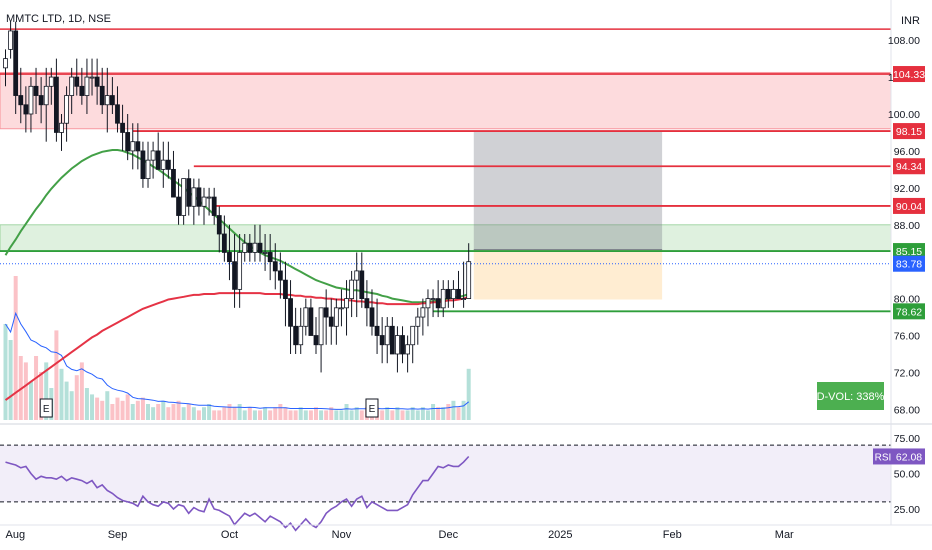  Describe the element at coordinates (118, 535) in the screenshot. I see `time-tick-label: Sep` at that location.